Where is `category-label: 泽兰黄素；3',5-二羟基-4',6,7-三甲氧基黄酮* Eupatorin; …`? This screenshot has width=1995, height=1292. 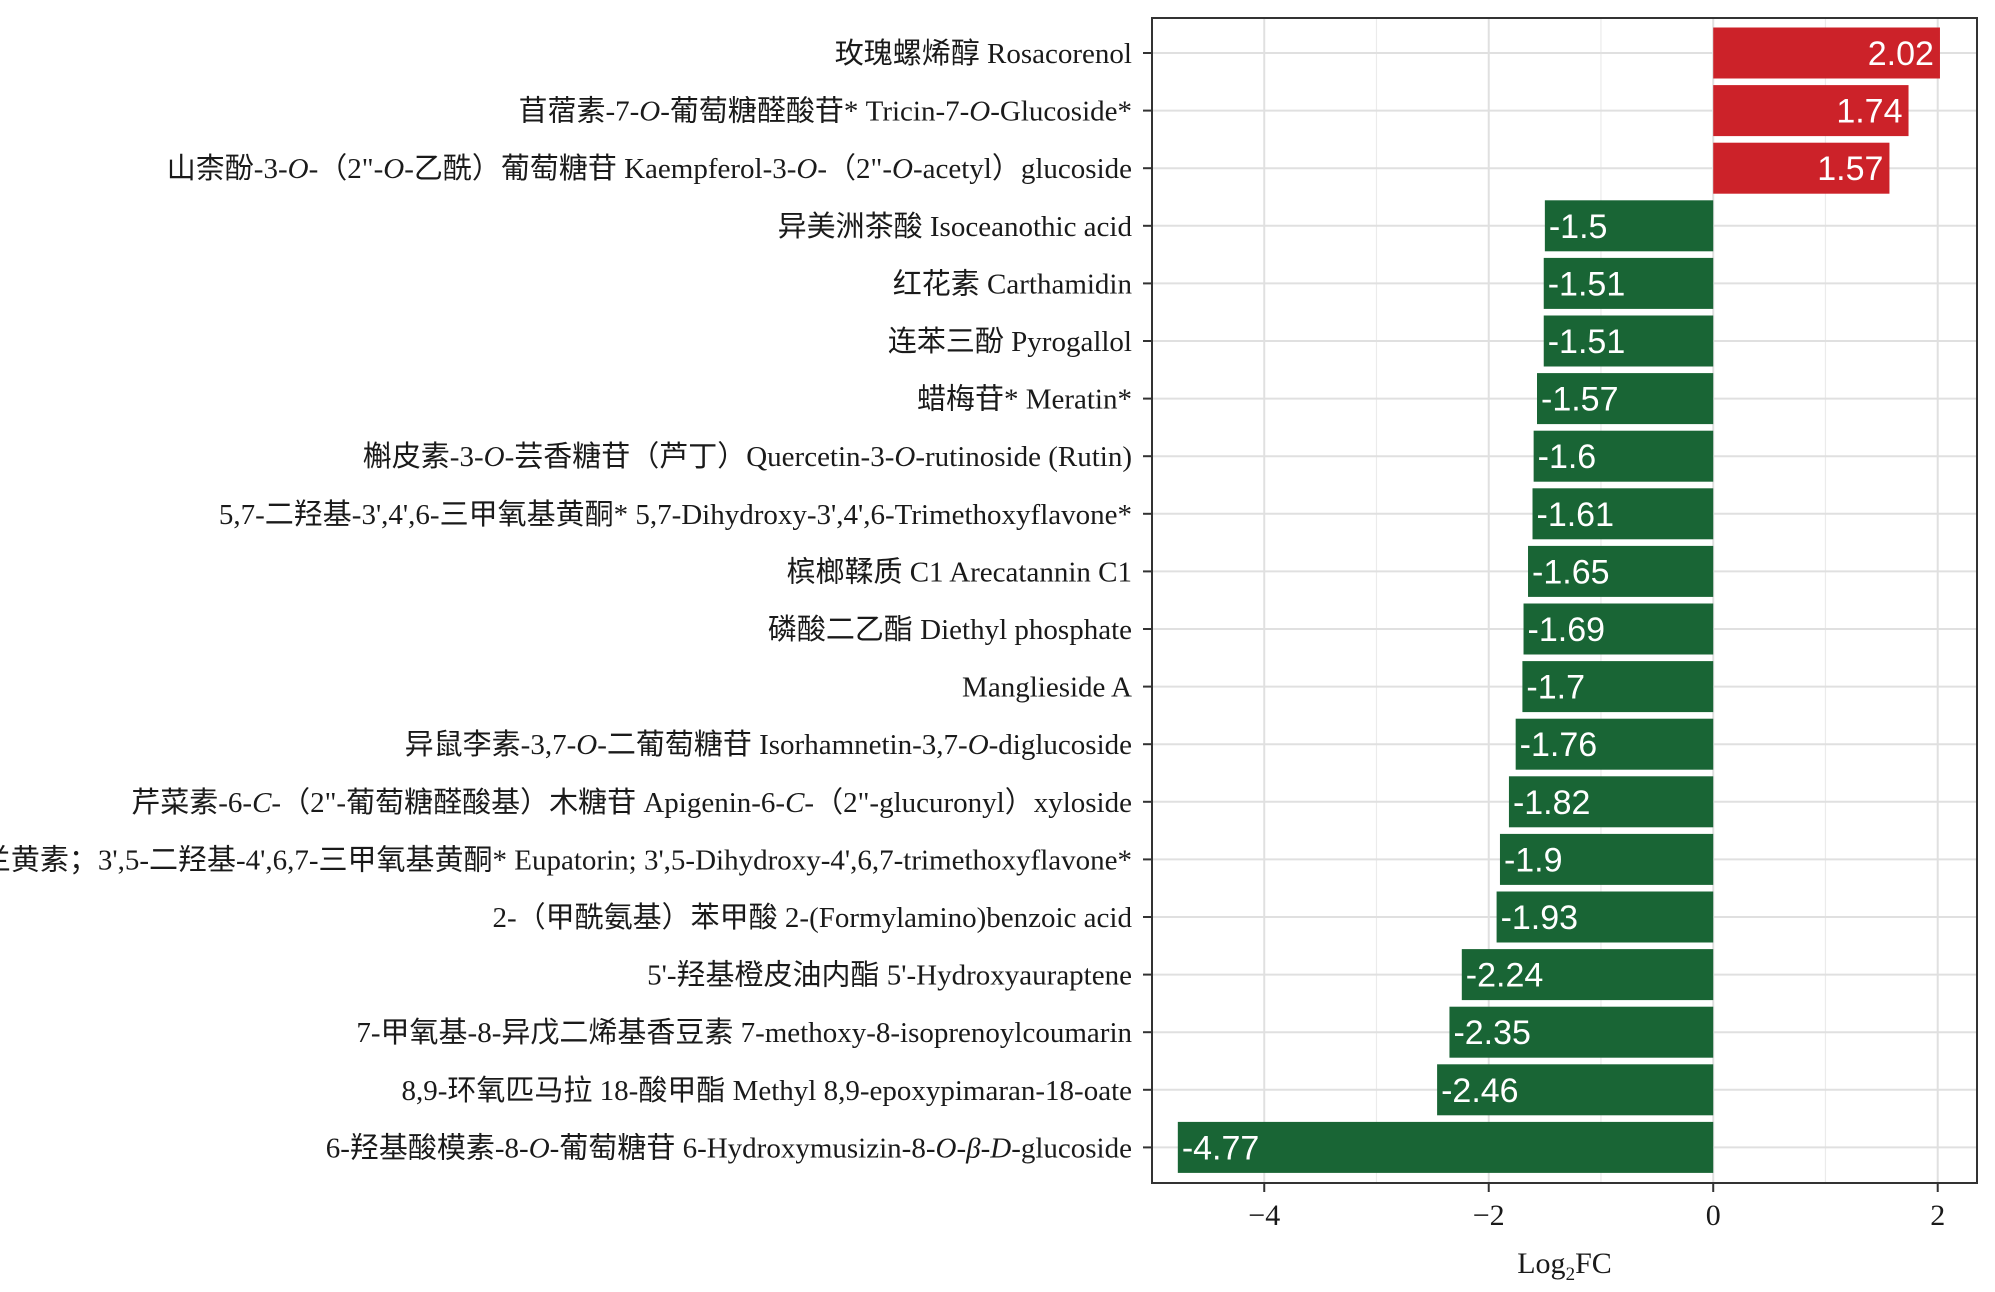 category-label: 泽兰黄素；3',5-二羟基-4',6,7-三甲氧基黄酮* Eupatorin; … is located at coordinates (566, 859).